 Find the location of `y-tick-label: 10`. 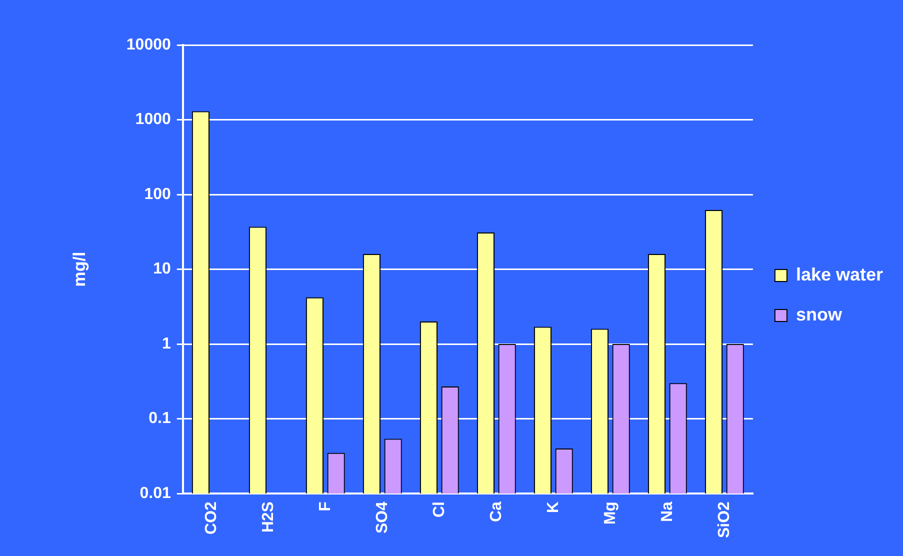

y-tick-label: 10 is located at coordinates (162, 269).